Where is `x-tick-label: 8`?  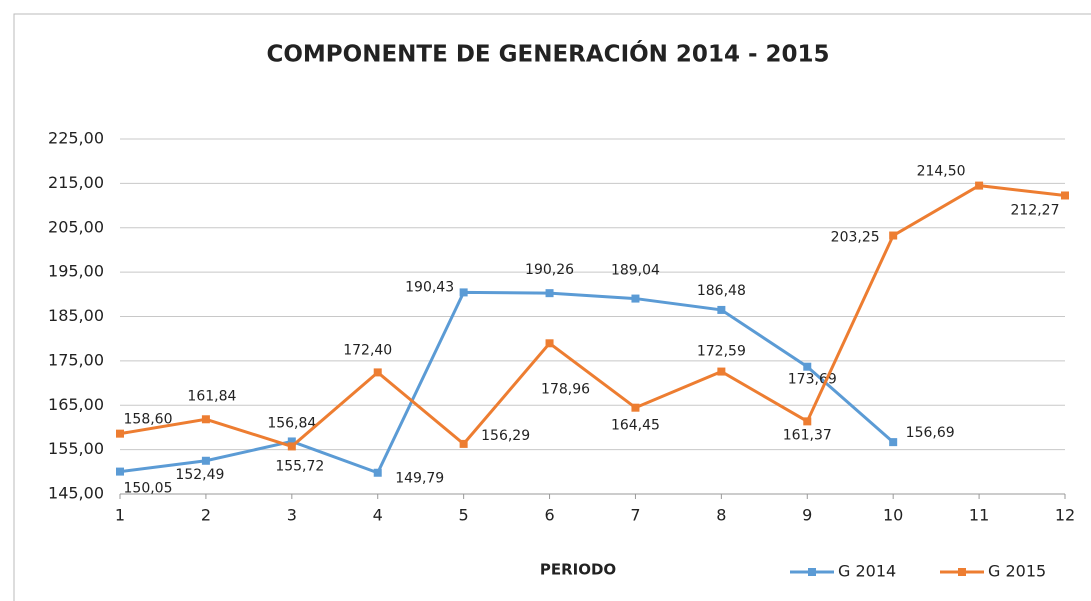 x-tick-label: 8 is located at coordinates (721, 515).